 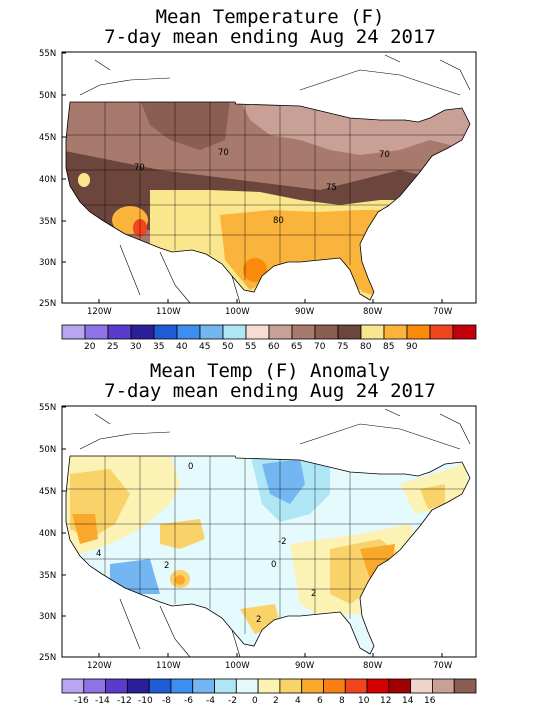 I want to click on panel1-colorbar-label: 90, so click(x=412, y=347).